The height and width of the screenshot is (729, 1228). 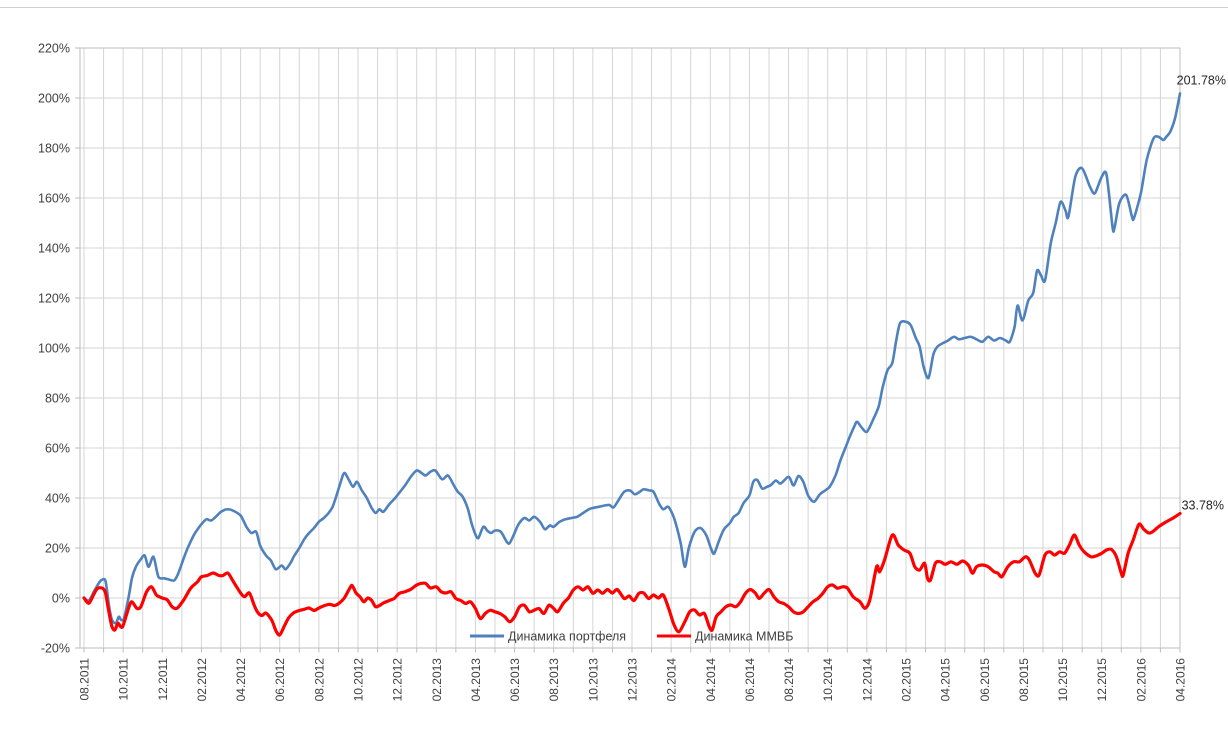 What do you see at coordinates (57, 499) in the screenshot?
I see `y-axis-label: 40%` at bounding box center [57, 499].